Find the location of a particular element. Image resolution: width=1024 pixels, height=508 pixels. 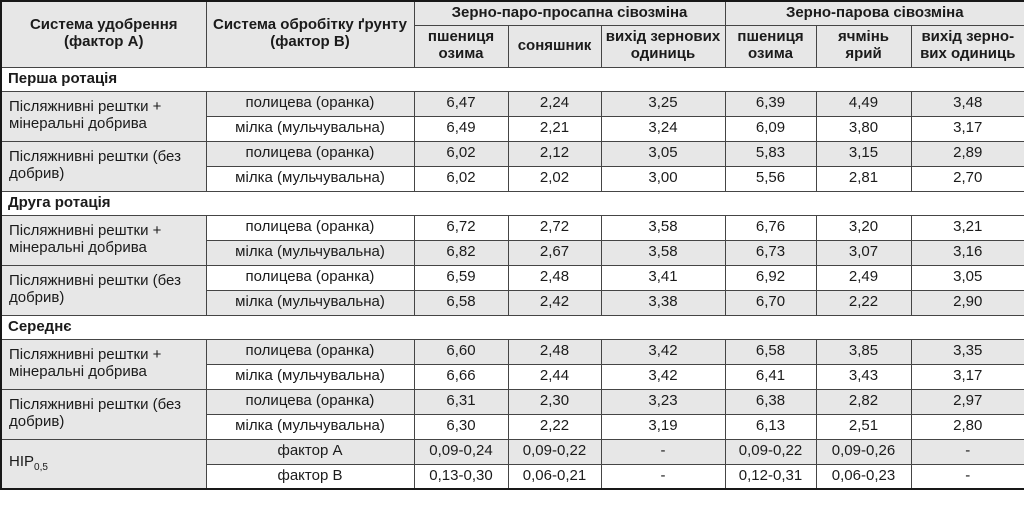

value-cell: 2,12 is located at coordinates (554, 153).